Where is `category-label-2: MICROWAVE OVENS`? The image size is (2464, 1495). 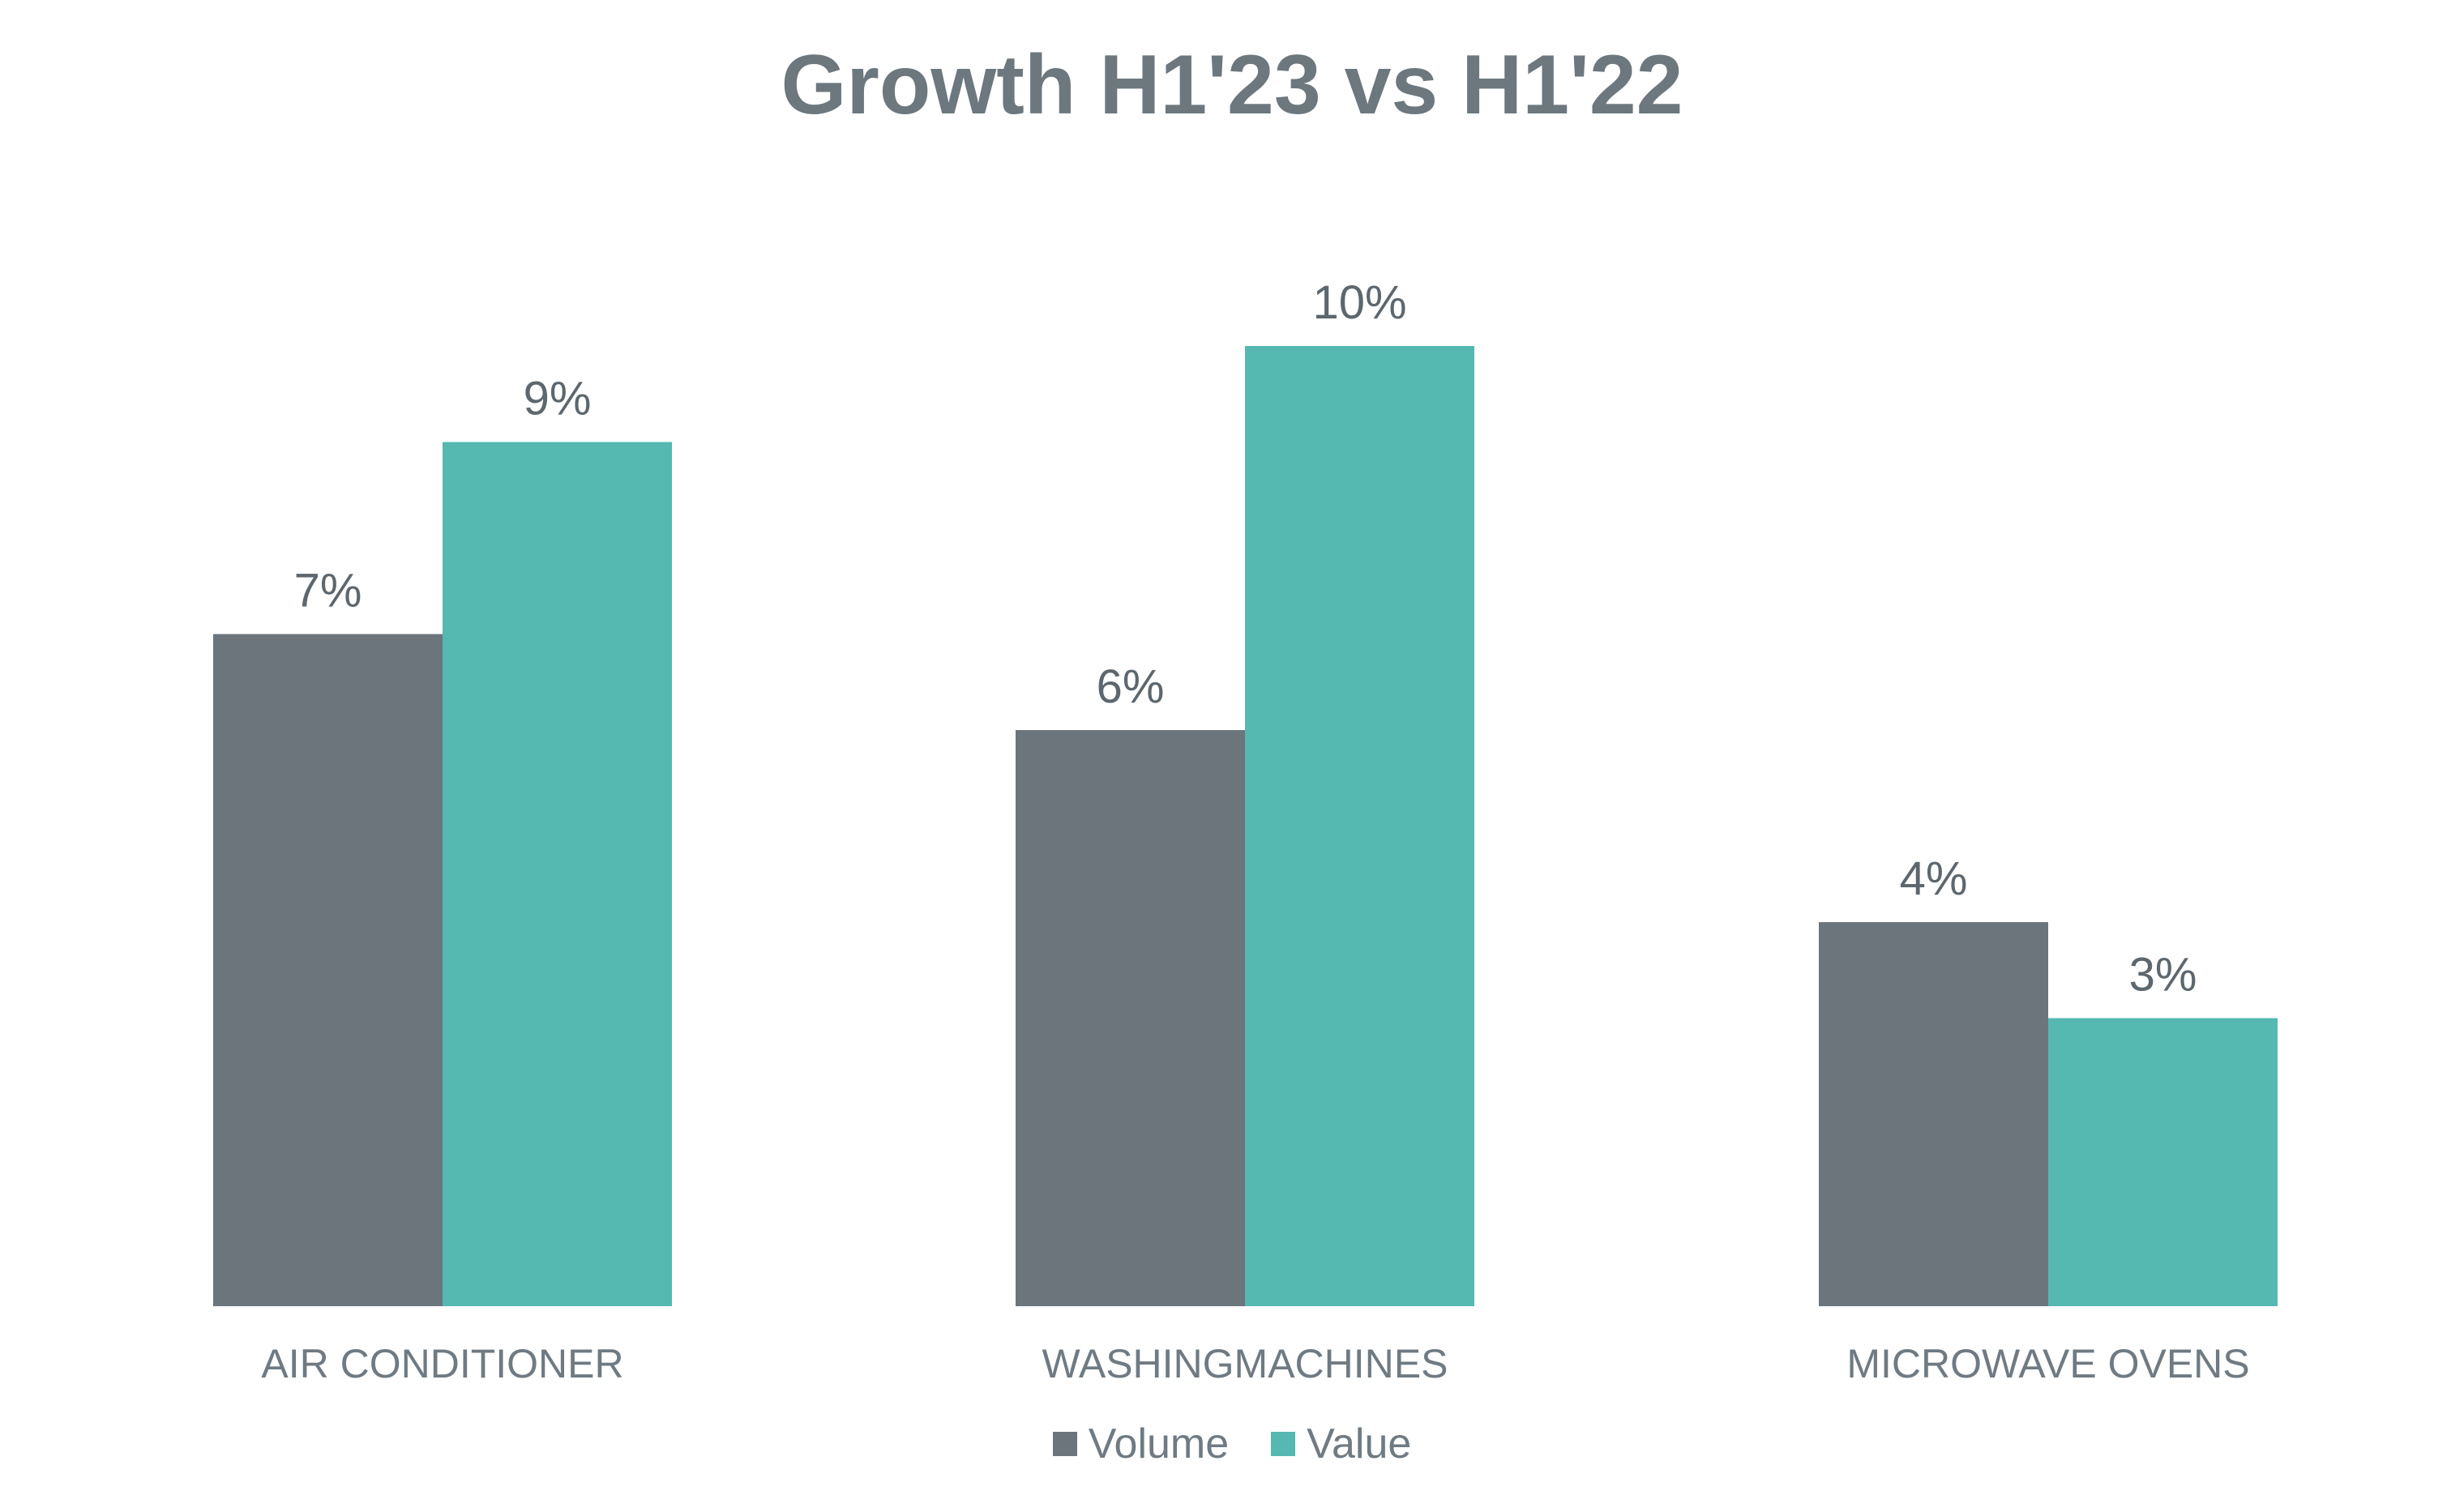 category-label-2: MICROWAVE OVENS is located at coordinates (2048, 1363).